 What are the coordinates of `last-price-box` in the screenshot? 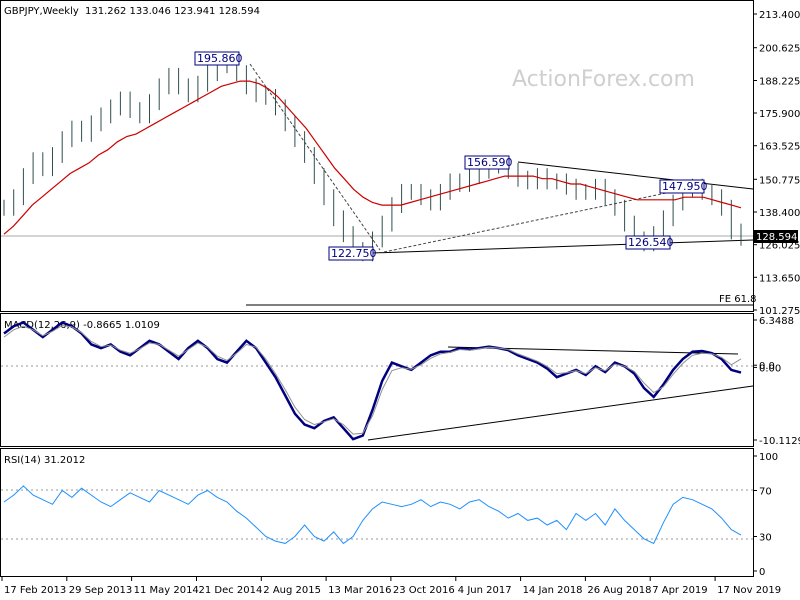 It's located at (776, 236).